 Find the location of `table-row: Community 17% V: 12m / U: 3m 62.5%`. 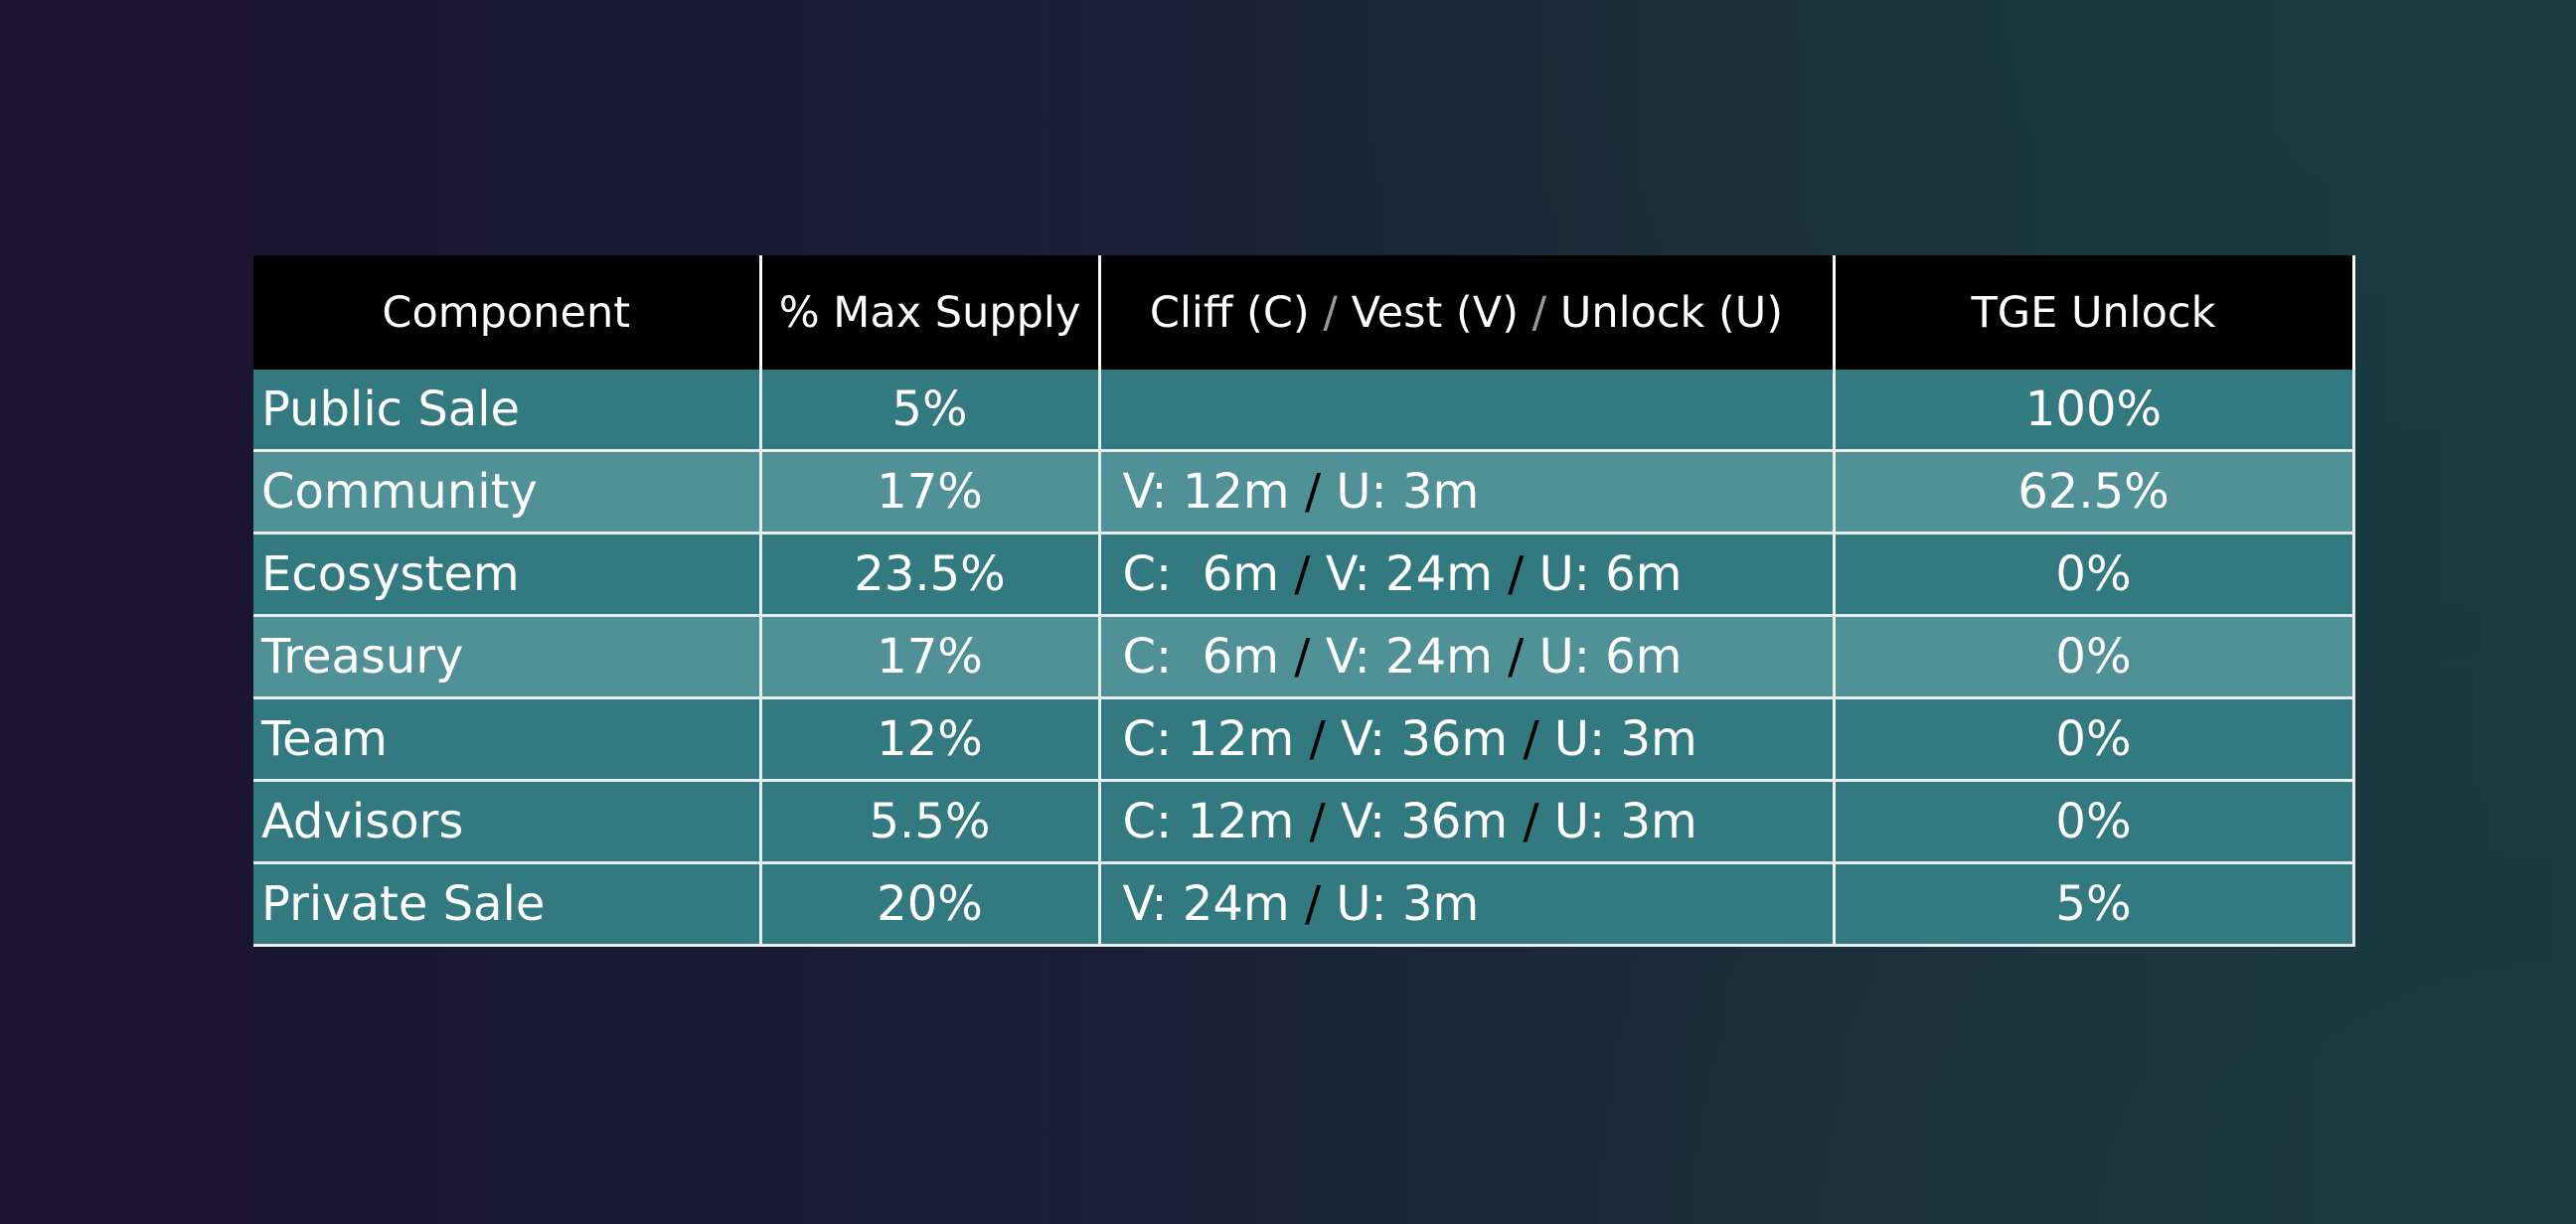

table-row: Community 17% V: 12m / U: 3m 62.5% is located at coordinates (1304, 492).